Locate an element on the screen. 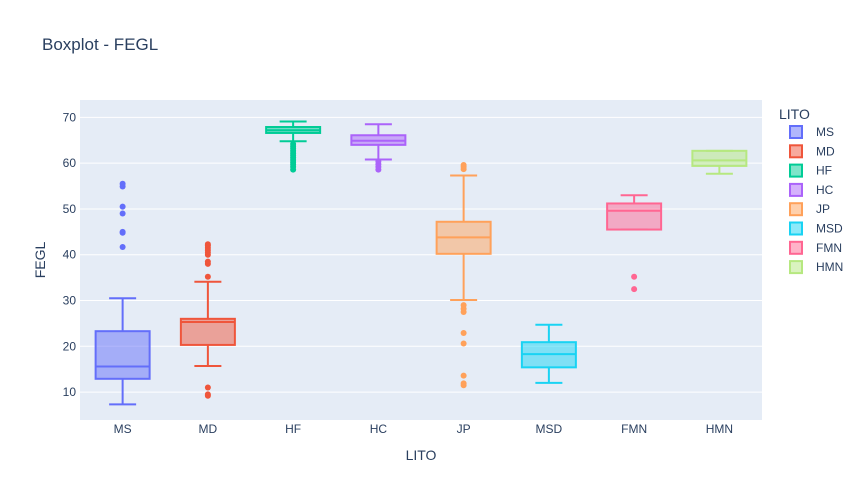 This screenshot has width=862, height=500. legend-title: LITO is located at coordinates (794, 114).